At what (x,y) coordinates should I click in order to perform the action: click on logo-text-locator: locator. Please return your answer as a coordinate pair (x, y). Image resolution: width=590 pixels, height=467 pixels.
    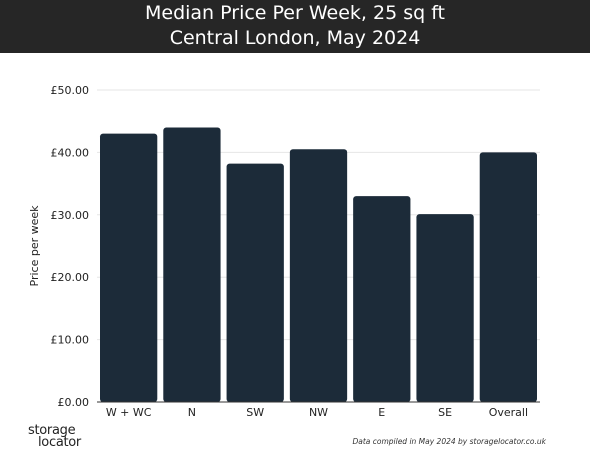
    Looking at the image, I should click on (59, 442).